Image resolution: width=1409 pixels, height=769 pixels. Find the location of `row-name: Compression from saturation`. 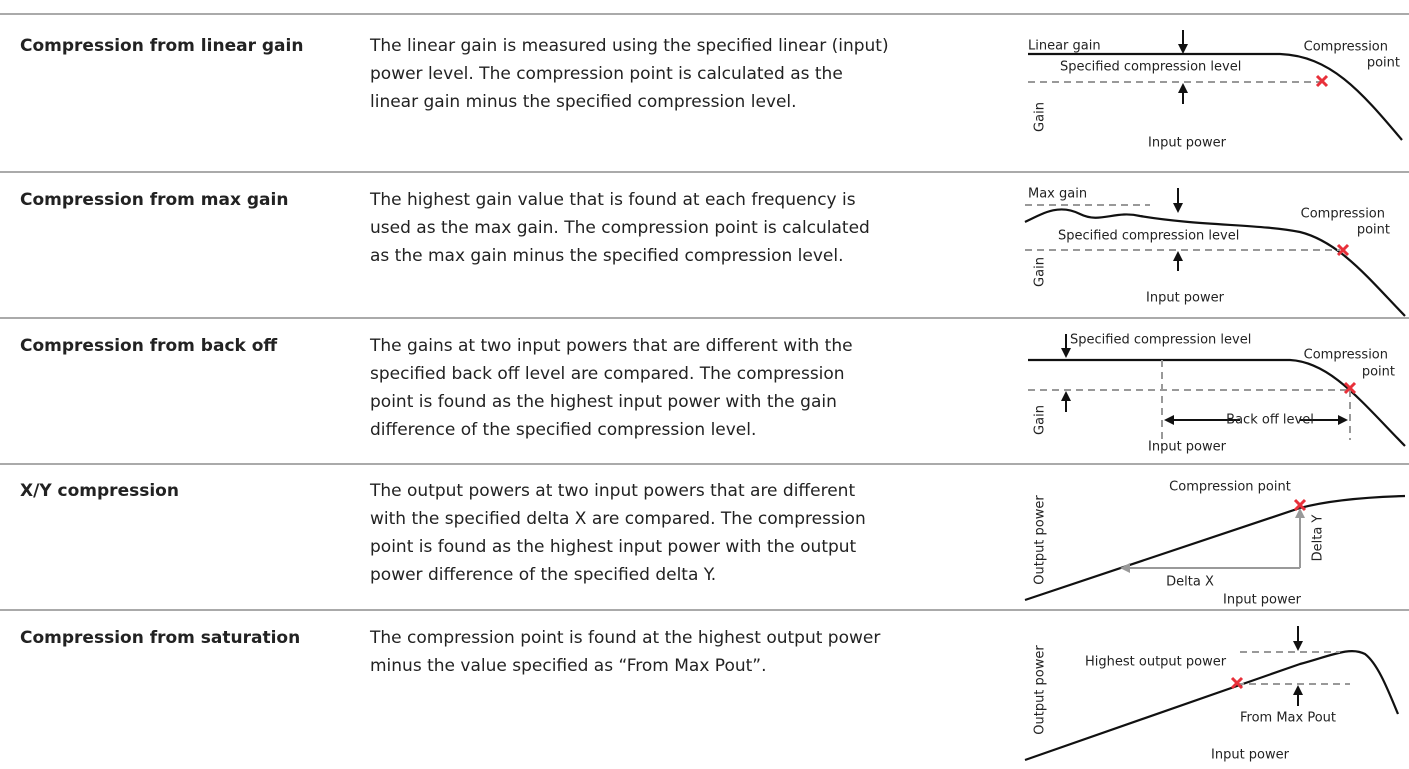

row-name: Compression from saturation is located at coordinates (160, 638).